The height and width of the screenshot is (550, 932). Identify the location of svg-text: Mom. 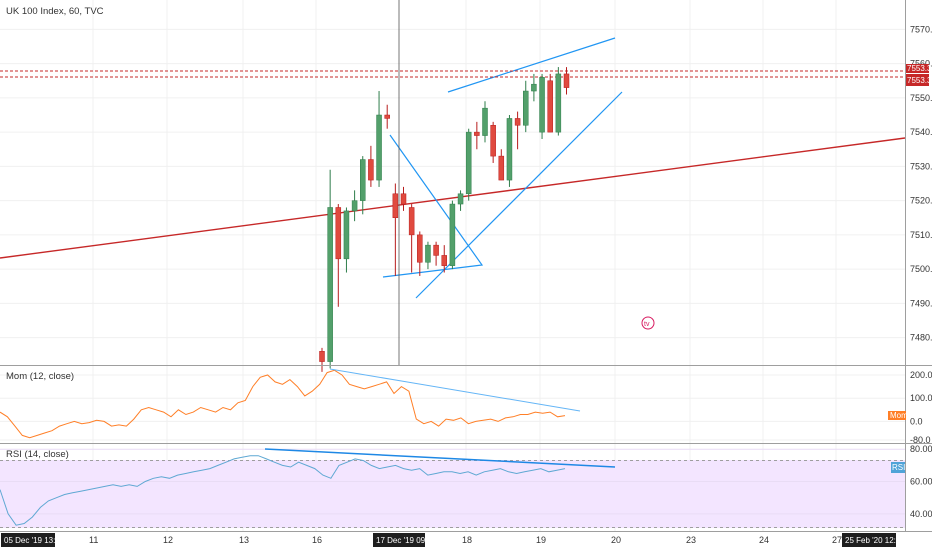
(899, 415).